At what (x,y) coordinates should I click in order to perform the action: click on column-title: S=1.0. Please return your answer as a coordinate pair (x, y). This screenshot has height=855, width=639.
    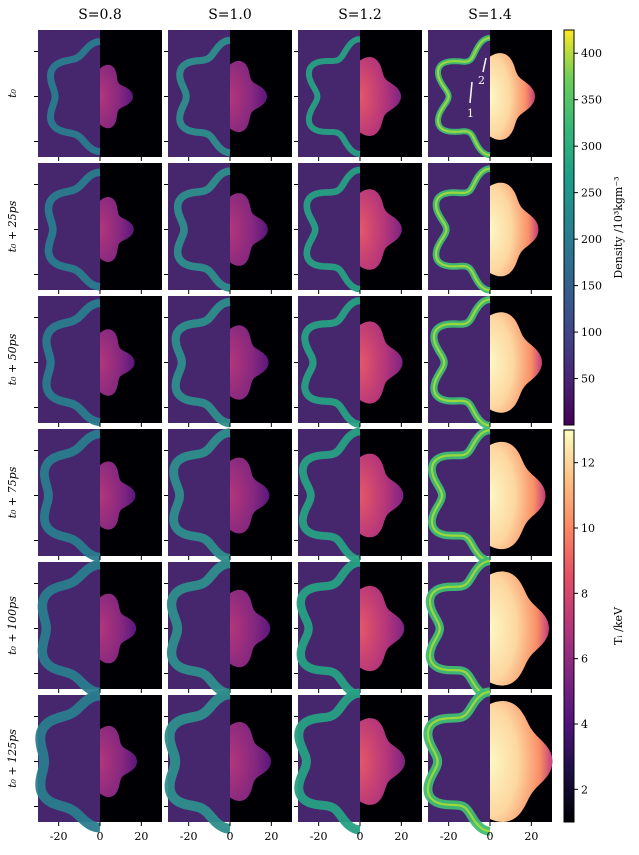
    Looking at the image, I should click on (230, 15).